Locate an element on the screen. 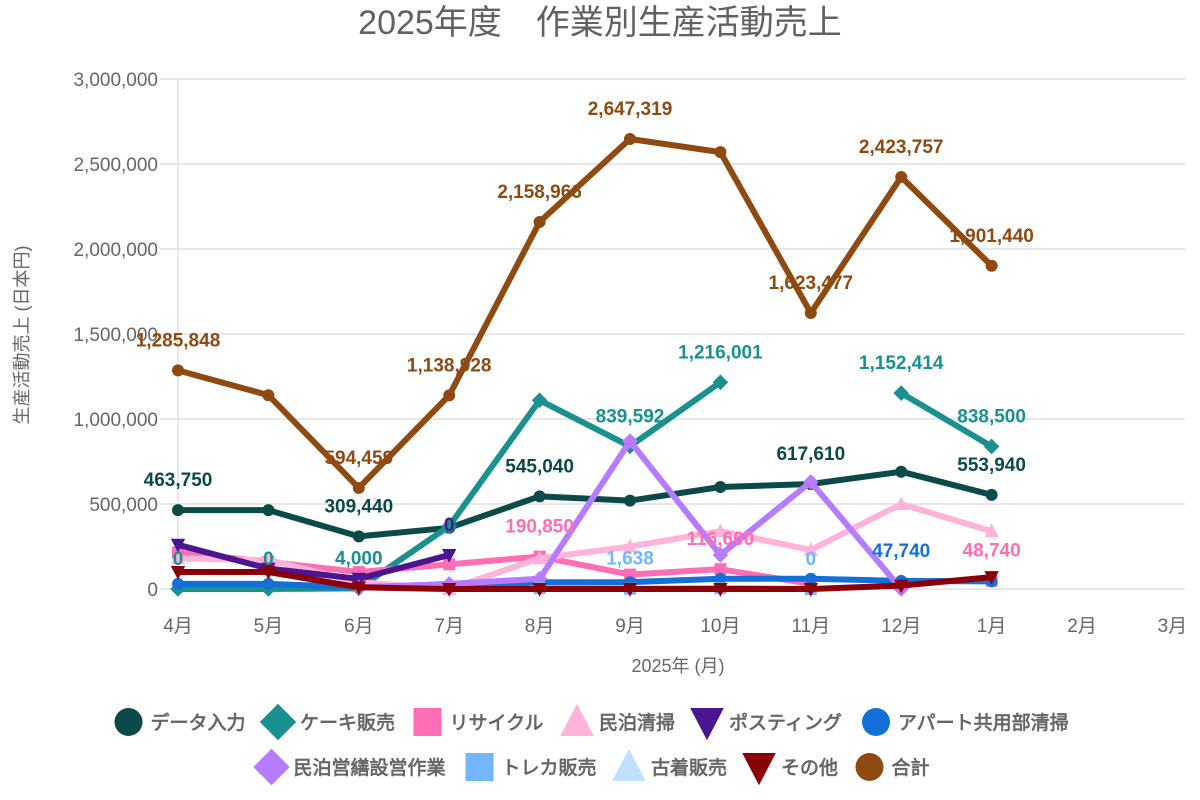  data-label: 47,740 is located at coordinates (901, 551).